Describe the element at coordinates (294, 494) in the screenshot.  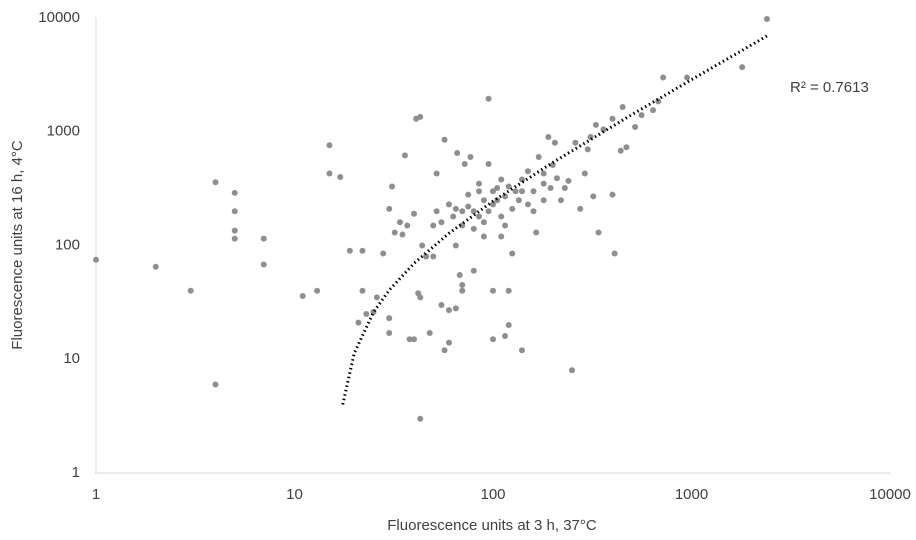
I see `x-tick-label: 10` at that location.